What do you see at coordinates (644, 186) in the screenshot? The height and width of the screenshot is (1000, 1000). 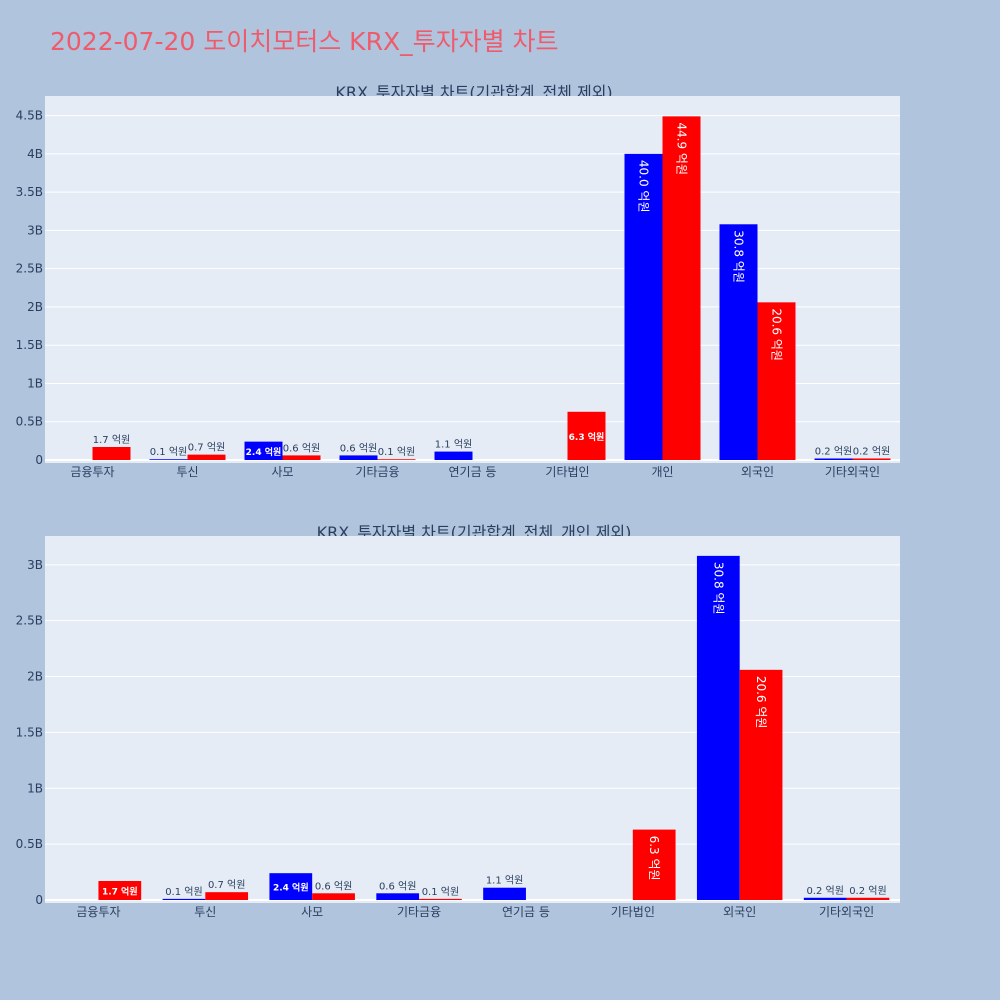 I see `data-label: 40.0 억원` at bounding box center [644, 186].